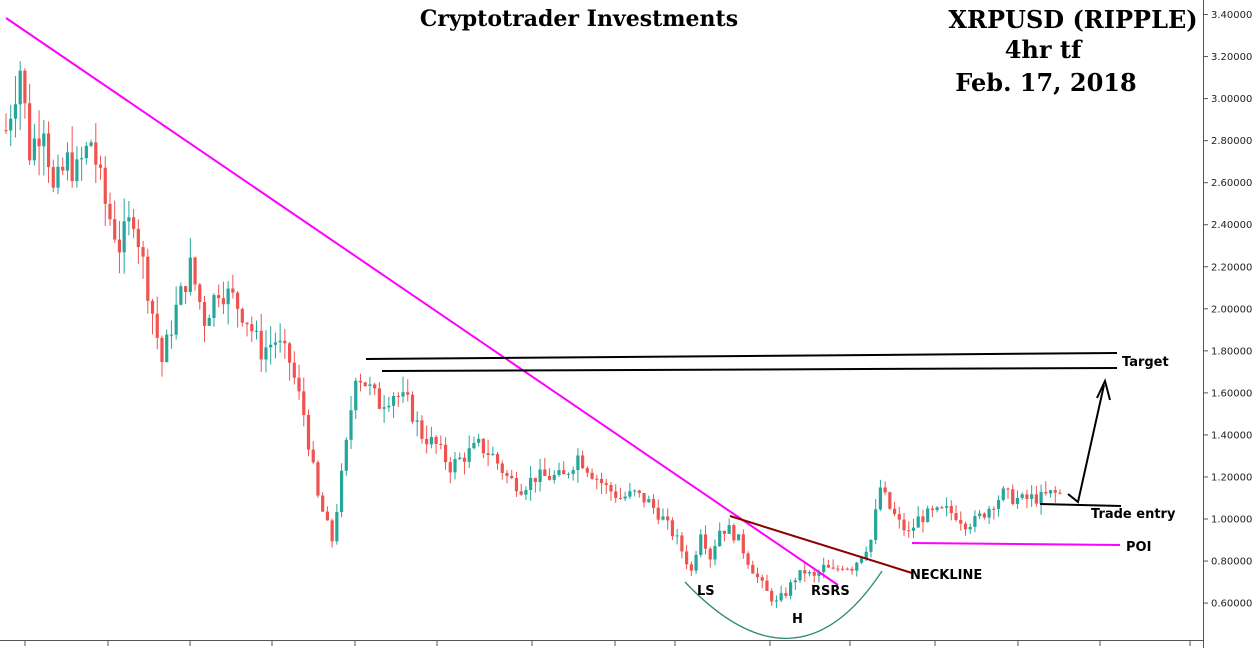  What do you see at coordinates (1231, 267) in the screenshot?
I see `price-axis-label: 2.20000` at bounding box center [1231, 267].